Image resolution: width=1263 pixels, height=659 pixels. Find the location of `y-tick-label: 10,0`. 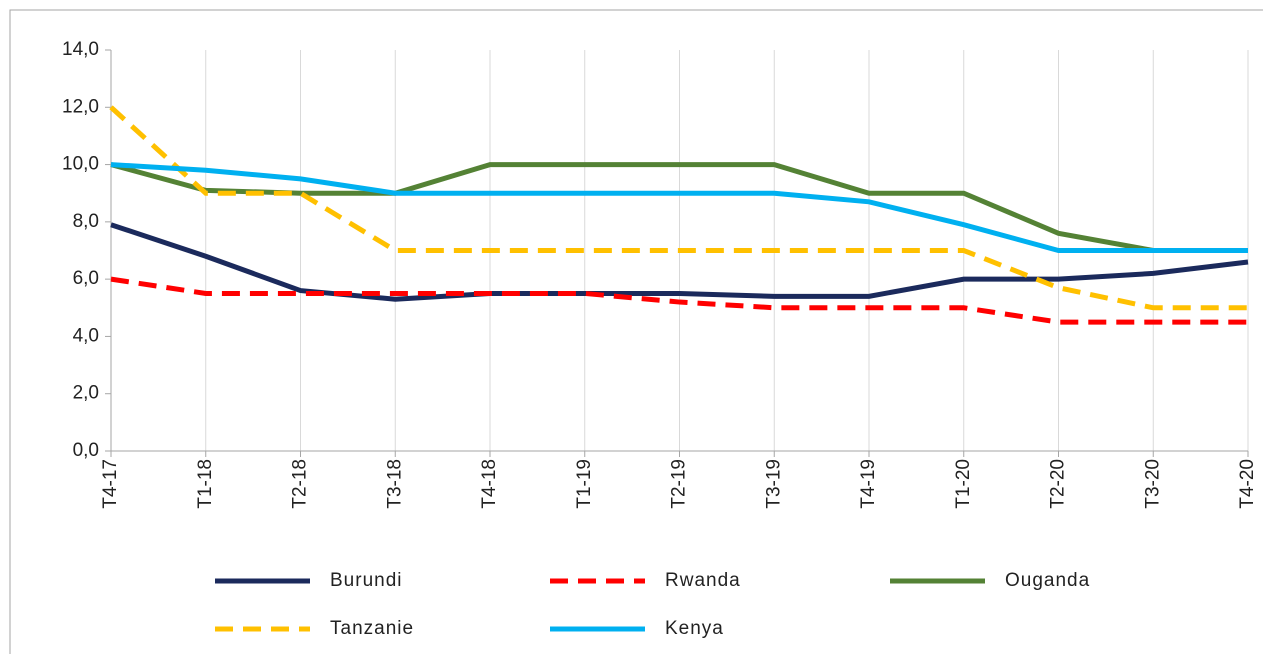

y-tick-label: 10,0 is located at coordinates (80, 164).